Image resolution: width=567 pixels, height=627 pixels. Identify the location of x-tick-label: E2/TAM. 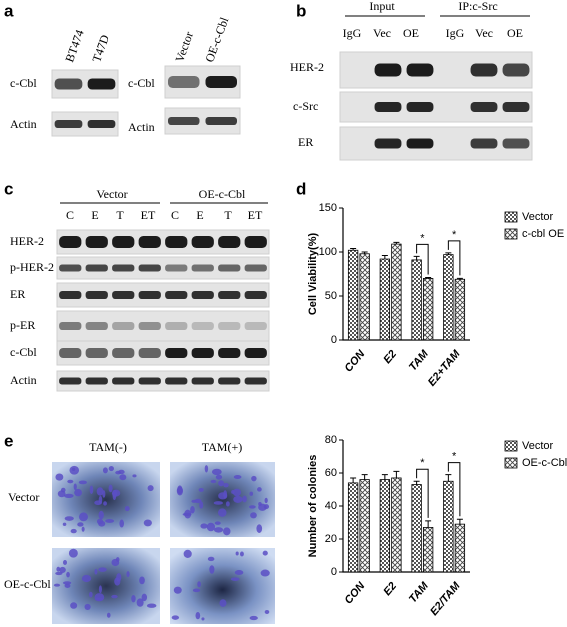
(445, 598).